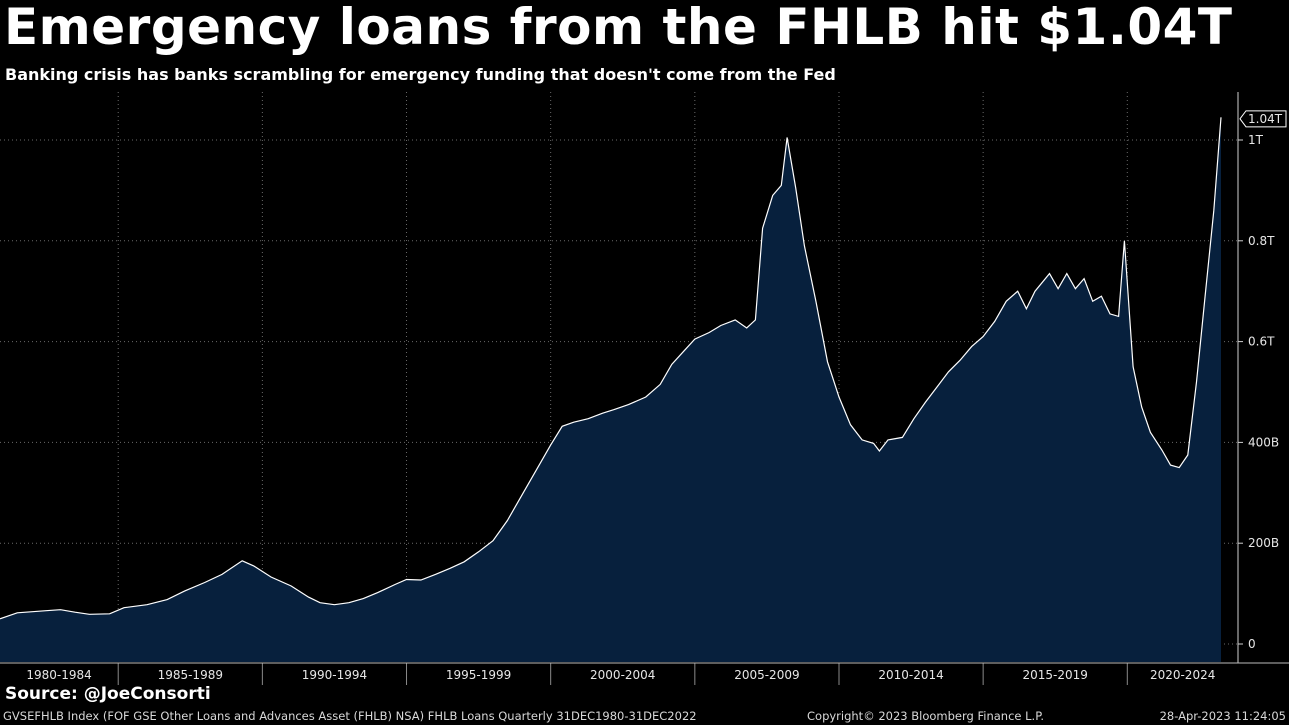 This screenshot has height=725, width=1289. Describe the element at coordinates (1252, 644) in the screenshot. I see `y-tick-label: 0` at that location.